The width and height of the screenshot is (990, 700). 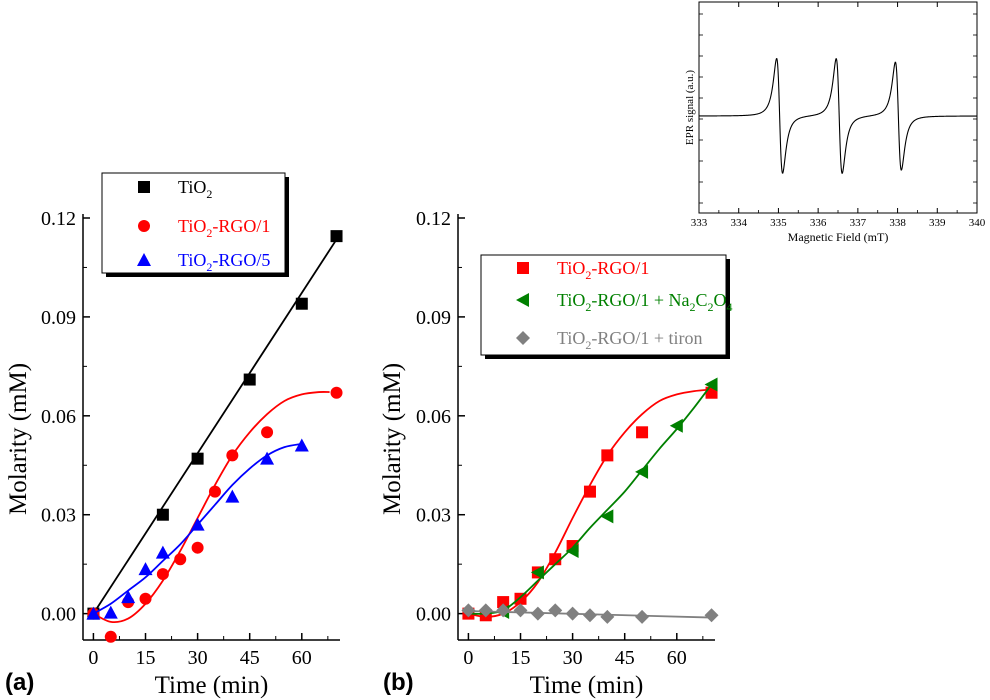 I want to click on series-tio2, so click(x=215, y=425).